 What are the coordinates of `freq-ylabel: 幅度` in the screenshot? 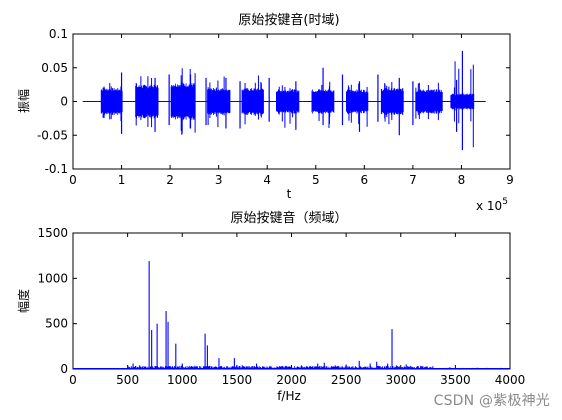 It's located at (23, 301).